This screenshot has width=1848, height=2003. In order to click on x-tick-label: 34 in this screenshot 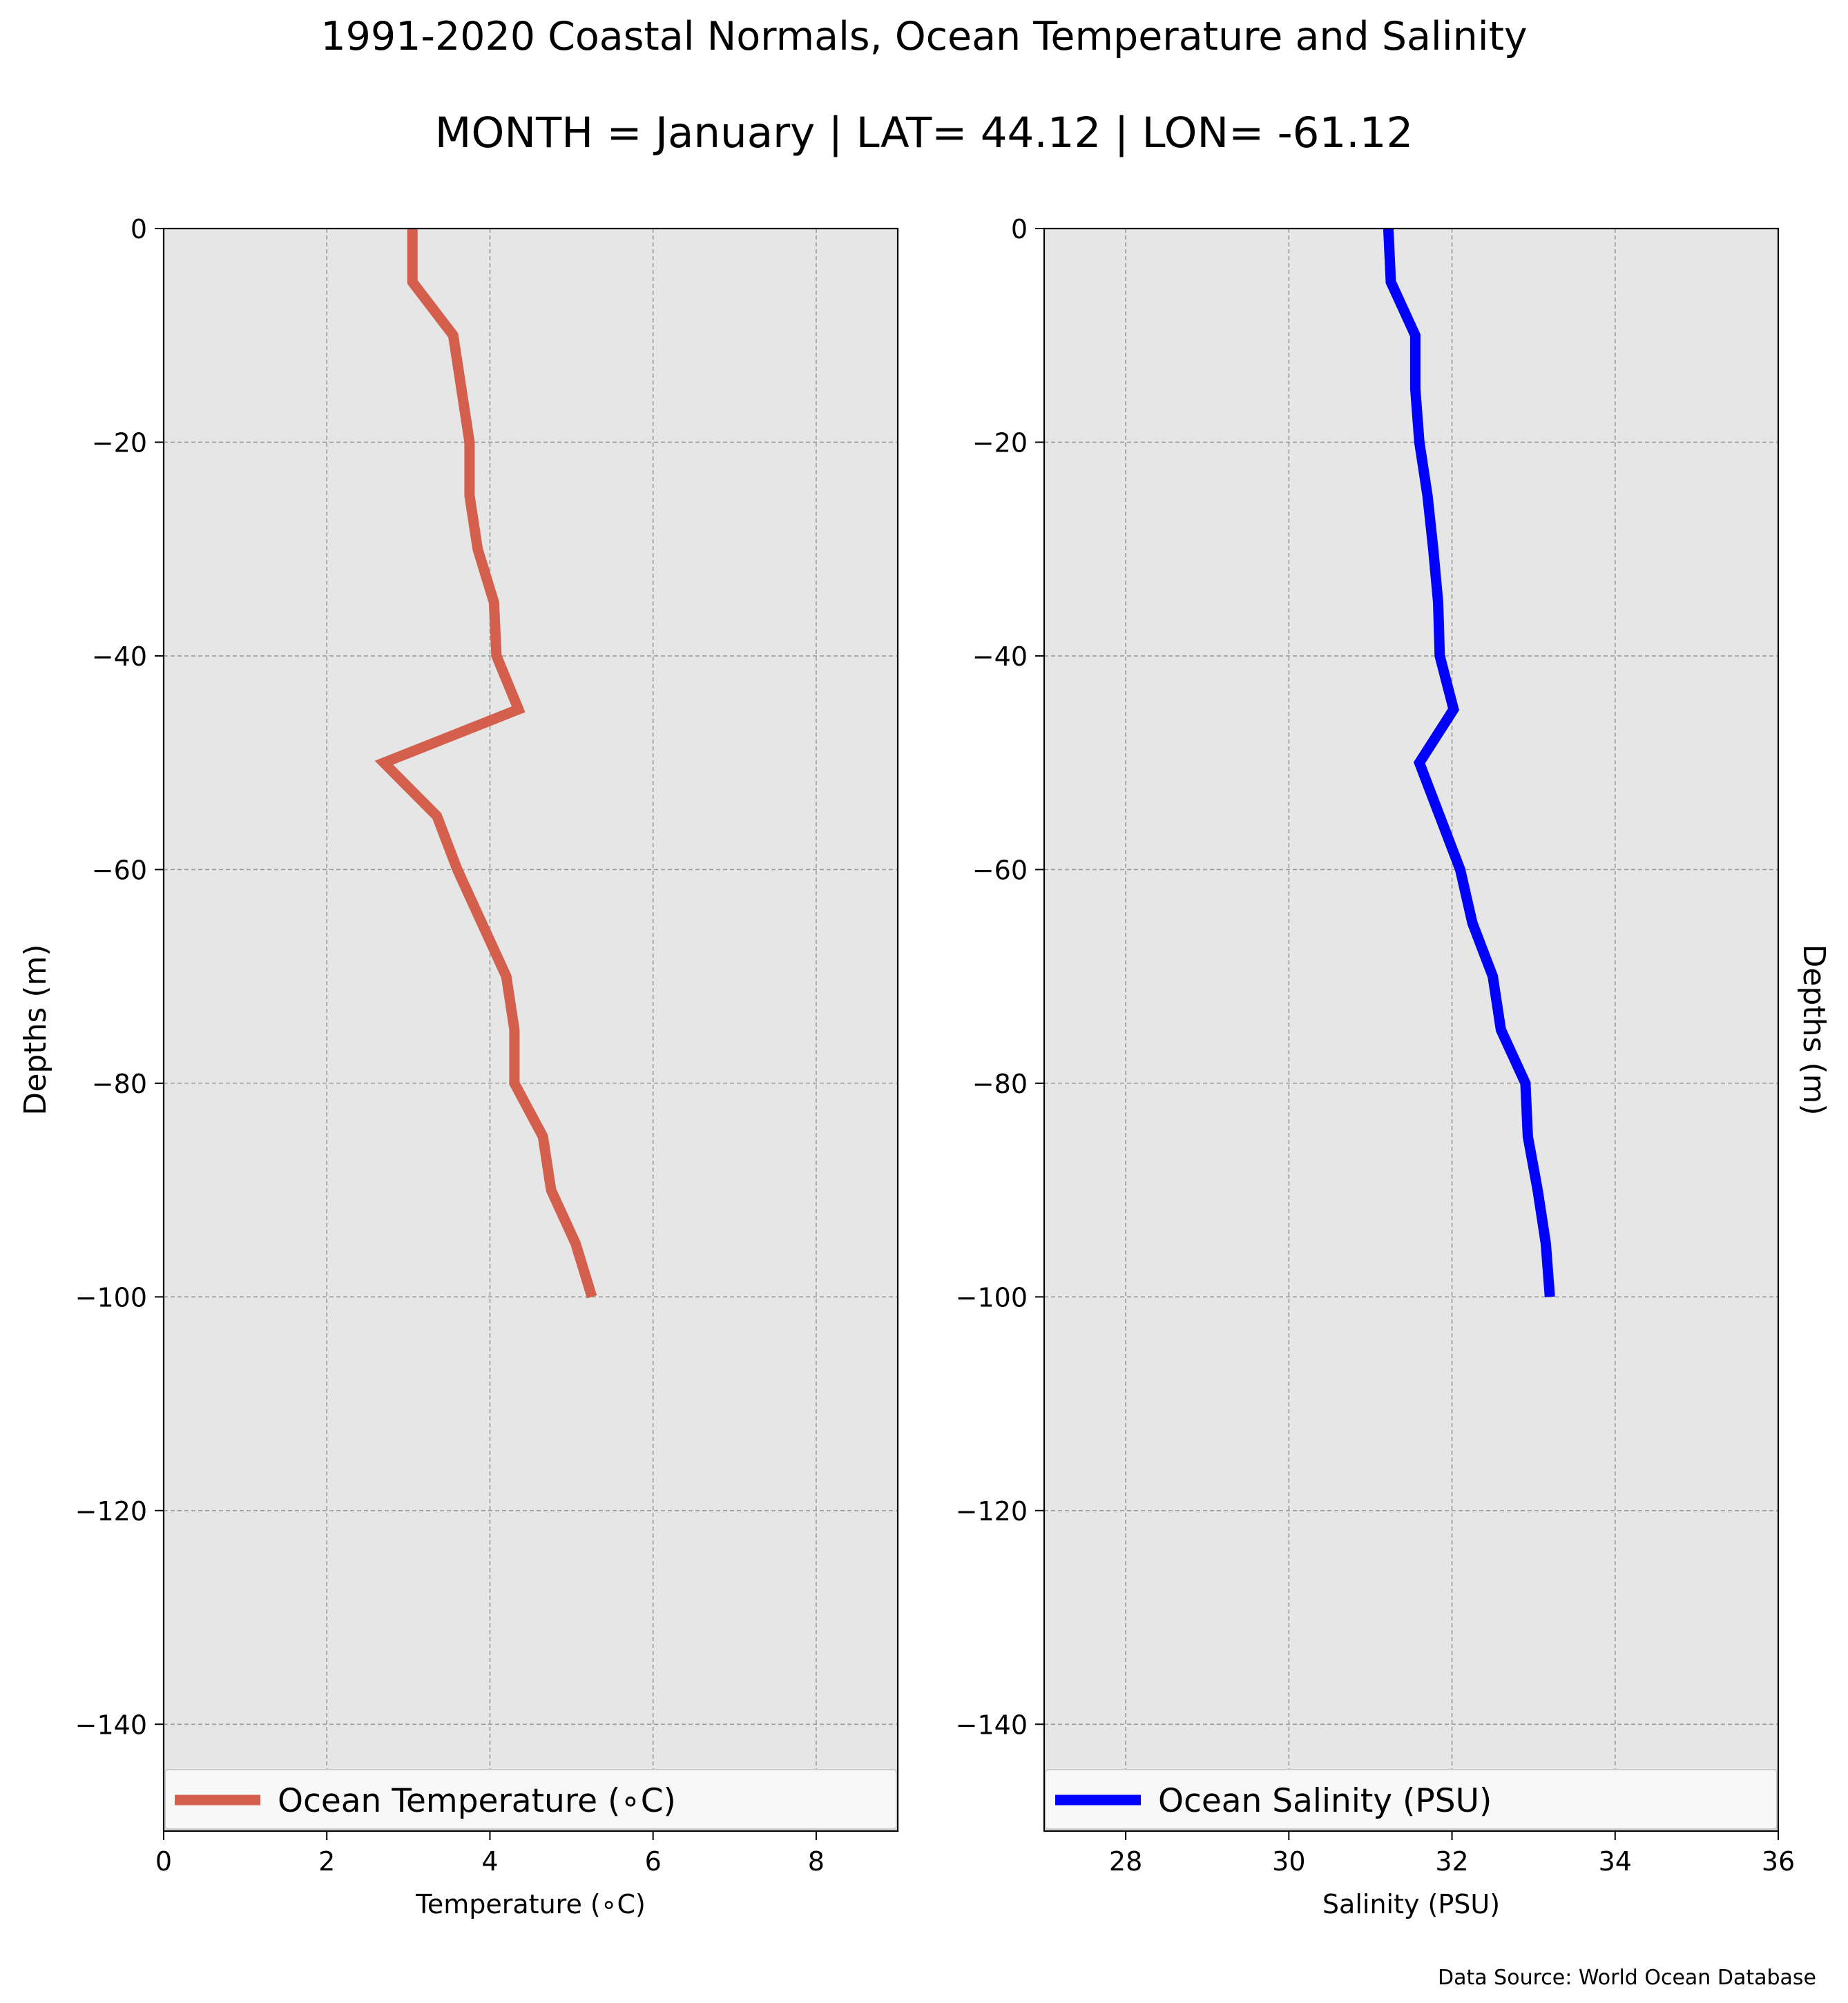, I will do `click(1616, 1862)`.